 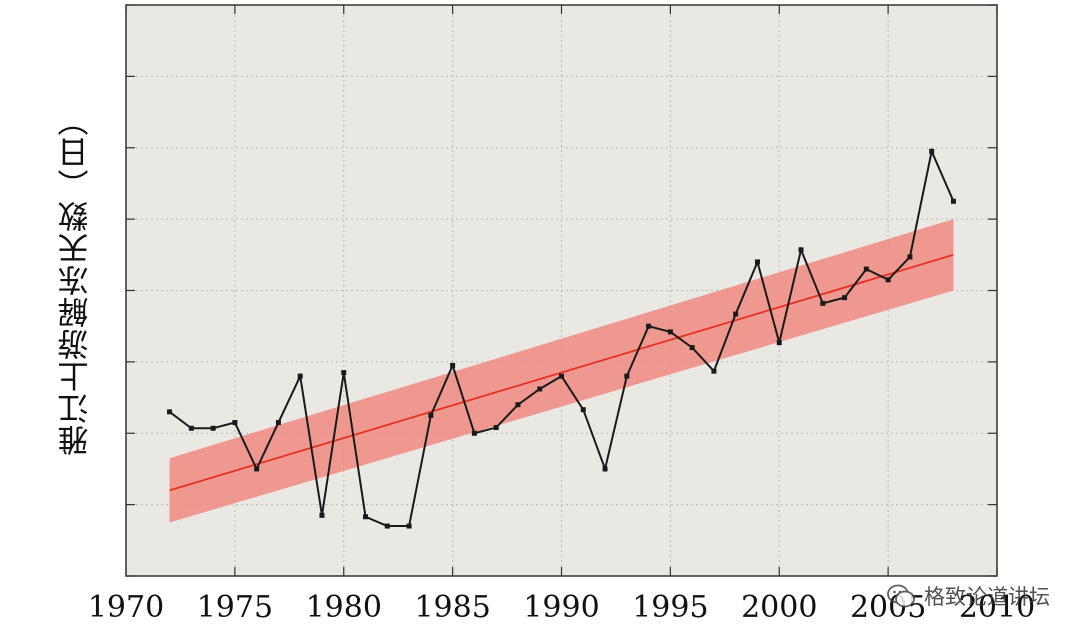 I want to click on x-tick-label: 1985, so click(x=452, y=607).